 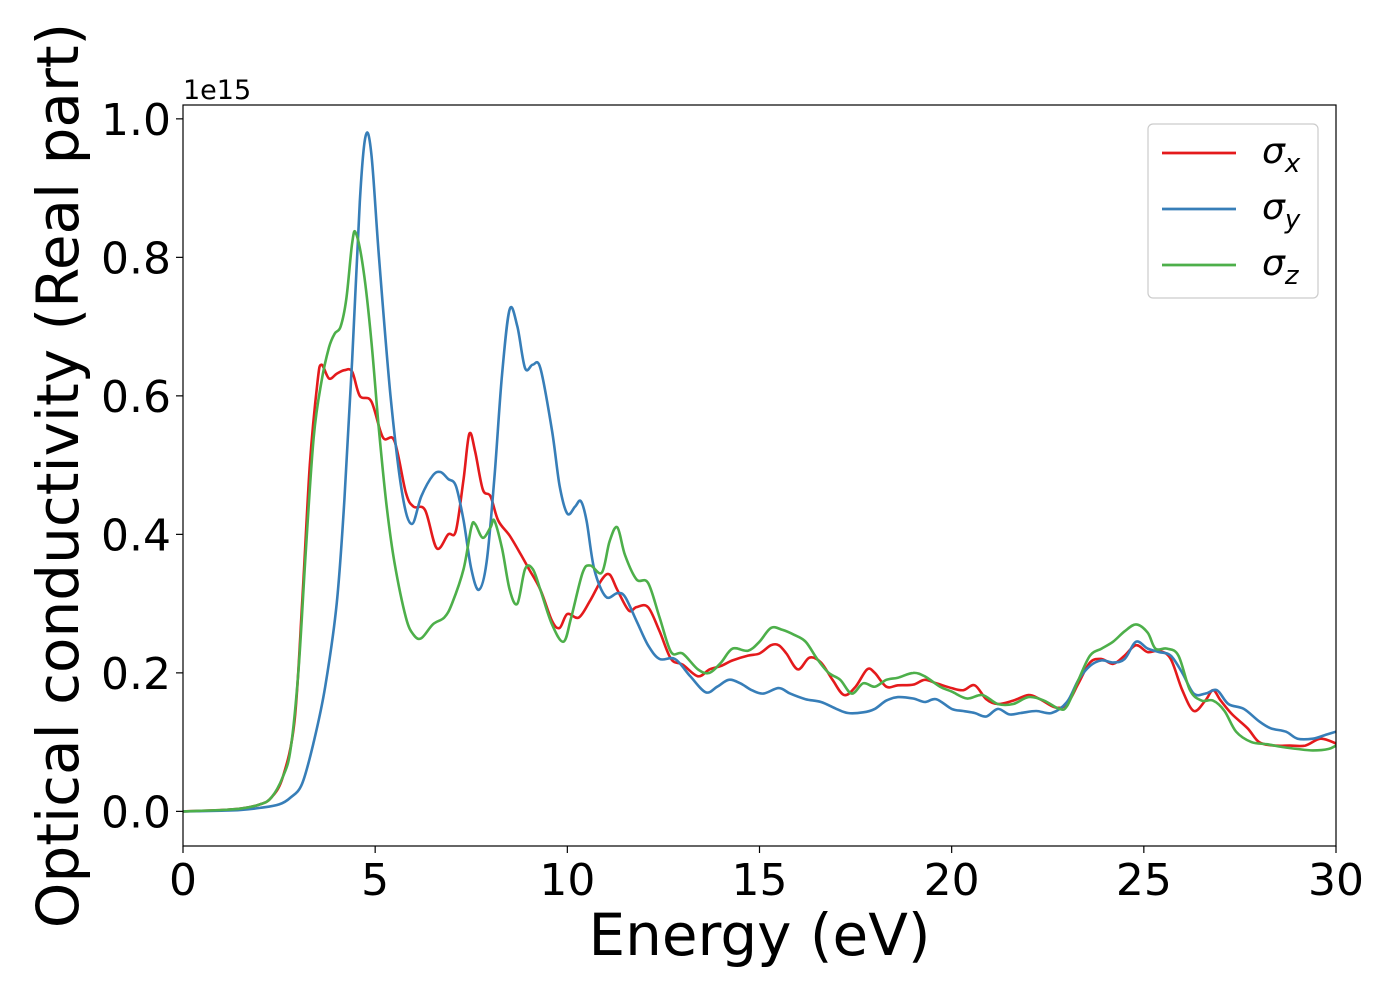 What do you see at coordinates (1281, 211) in the screenshot?
I see `legend-label-y: σy` at bounding box center [1281, 211].